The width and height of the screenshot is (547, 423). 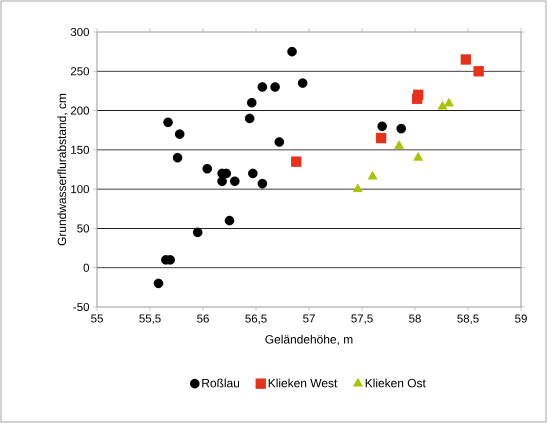 I want to click on legend-label: Roßlau, so click(x=221, y=383).